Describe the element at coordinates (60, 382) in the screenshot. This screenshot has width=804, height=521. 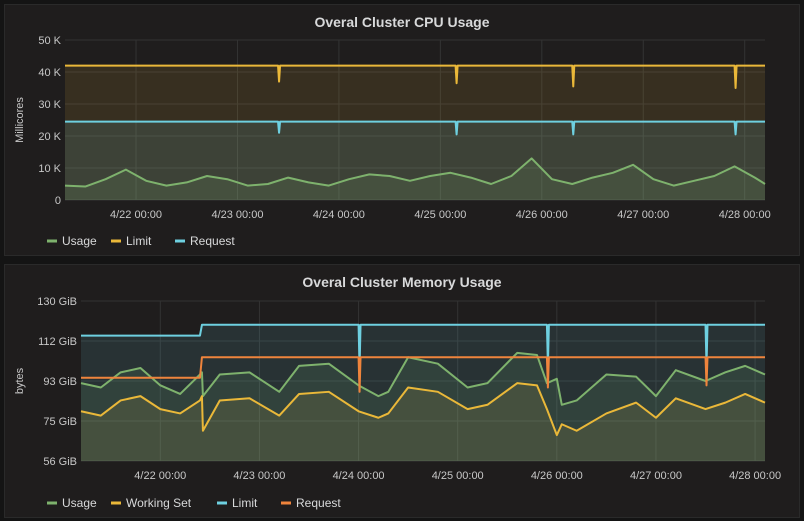
I see `memory-y-tick-label: 93 GiB` at that location.